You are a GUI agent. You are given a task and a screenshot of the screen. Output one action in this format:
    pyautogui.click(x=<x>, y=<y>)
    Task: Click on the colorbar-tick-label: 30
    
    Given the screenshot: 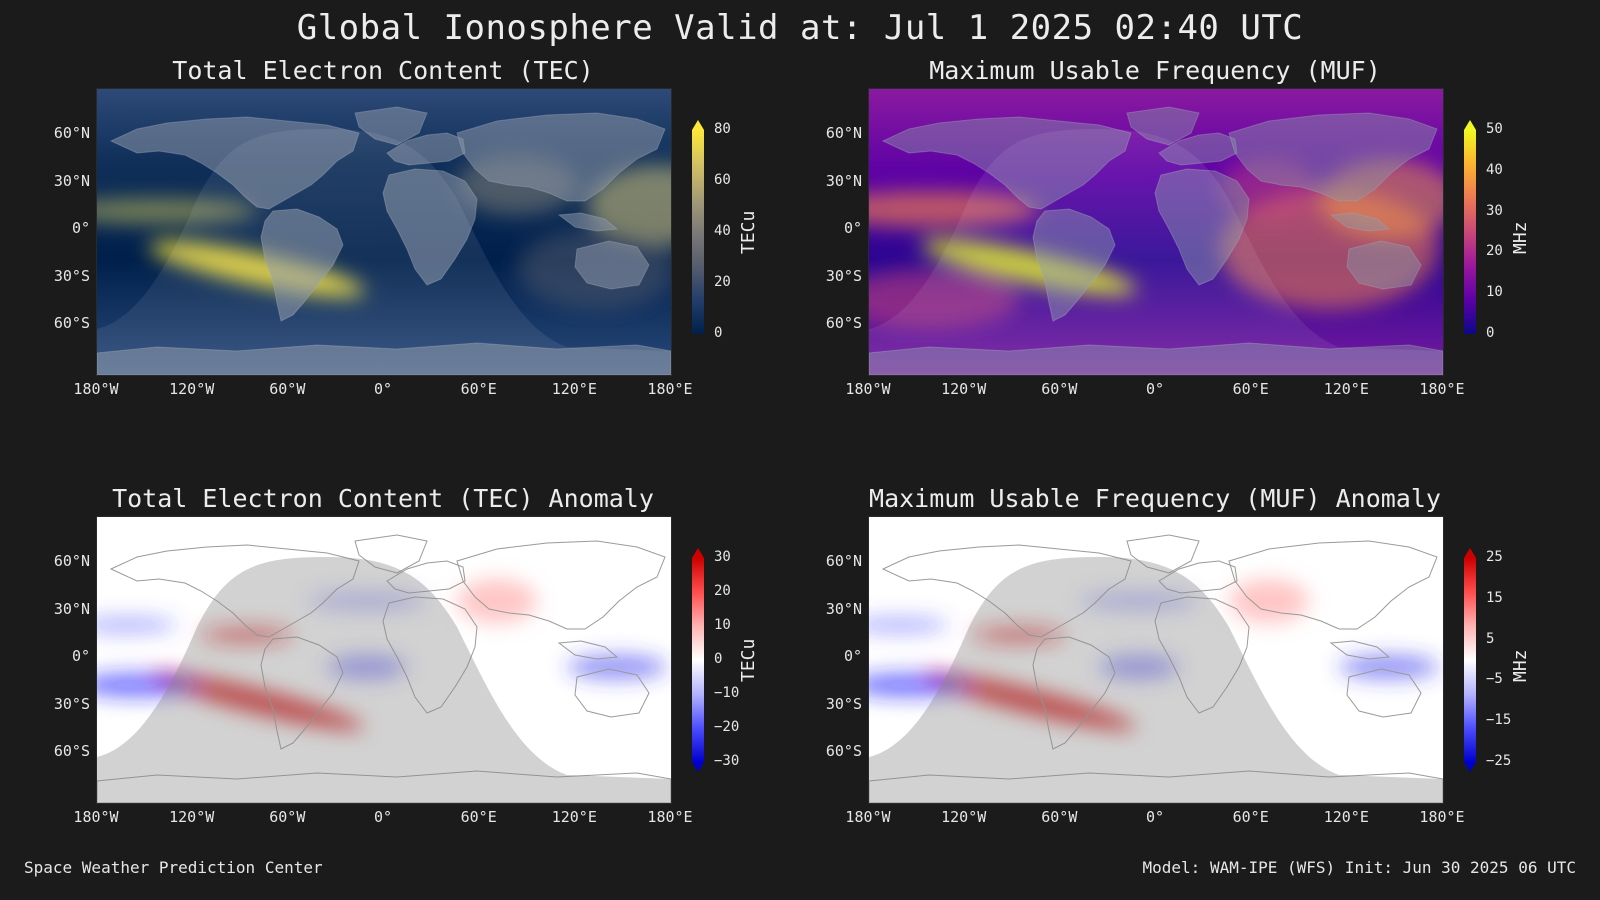 What is the action you would take?
    pyautogui.click(x=722, y=557)
    